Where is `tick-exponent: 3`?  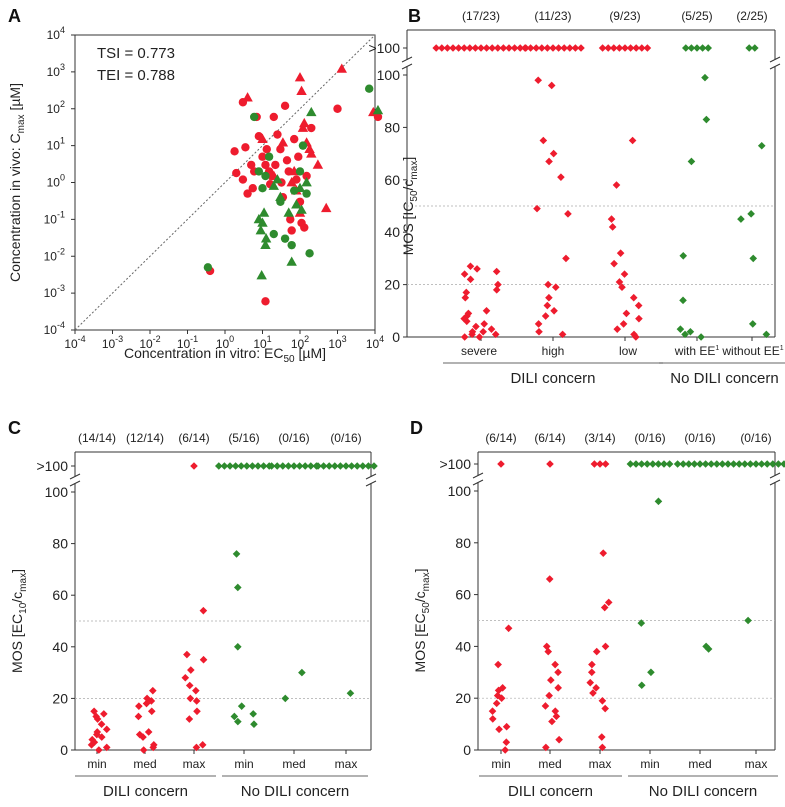 tick-exponent: 3 is located at coordinates (344, 339).